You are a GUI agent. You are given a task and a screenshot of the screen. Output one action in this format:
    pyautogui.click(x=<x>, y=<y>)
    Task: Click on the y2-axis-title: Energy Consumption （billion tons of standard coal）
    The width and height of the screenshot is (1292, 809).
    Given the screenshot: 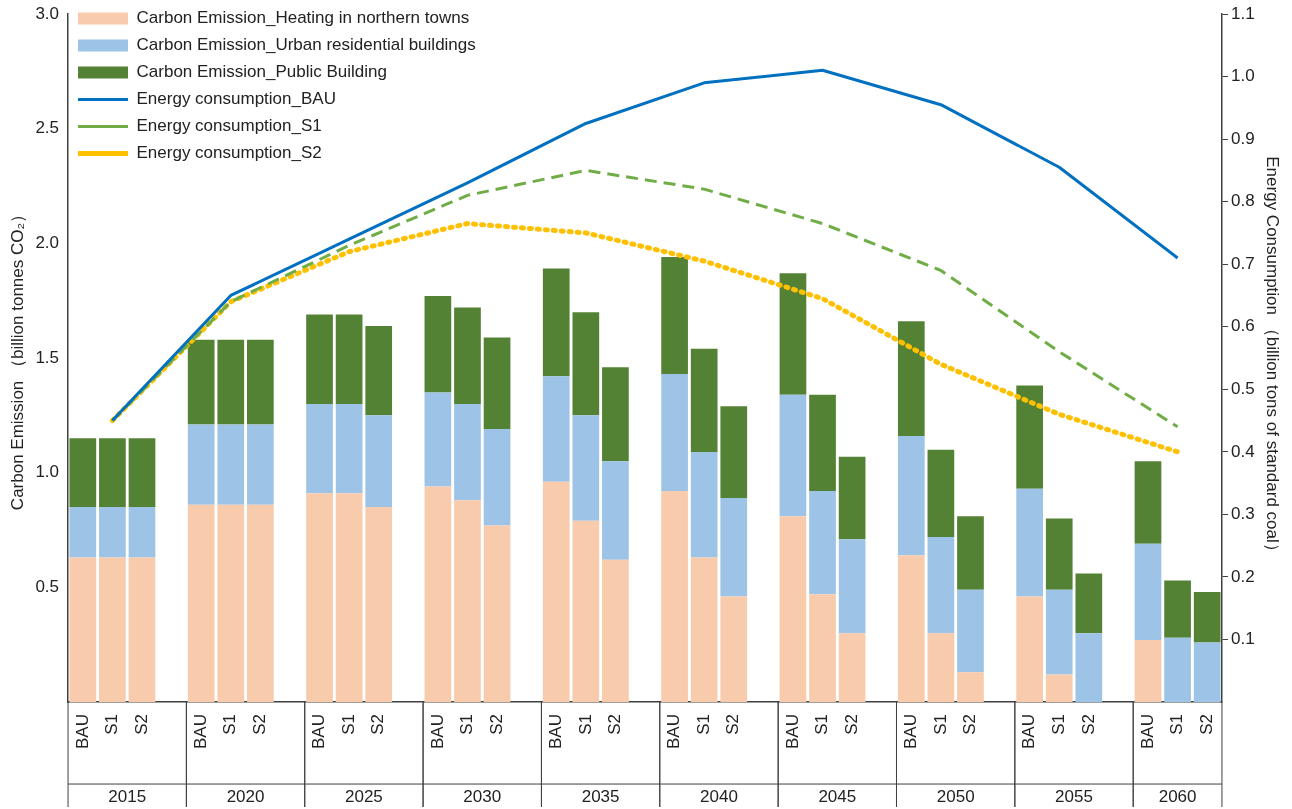 What is the action you would take?
    pyautogui.click(x=1273, y=358)
    